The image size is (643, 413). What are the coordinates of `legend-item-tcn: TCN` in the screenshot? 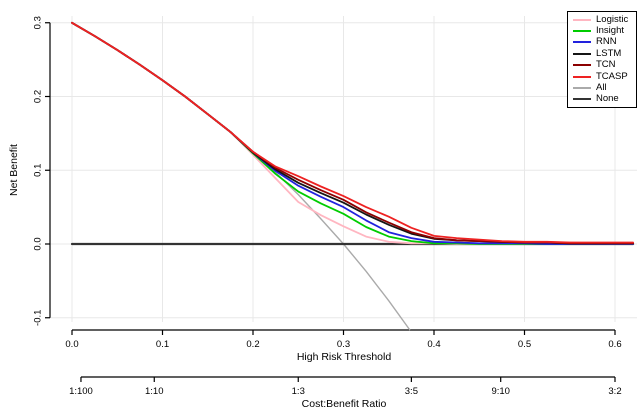 It's located at (603, 65).